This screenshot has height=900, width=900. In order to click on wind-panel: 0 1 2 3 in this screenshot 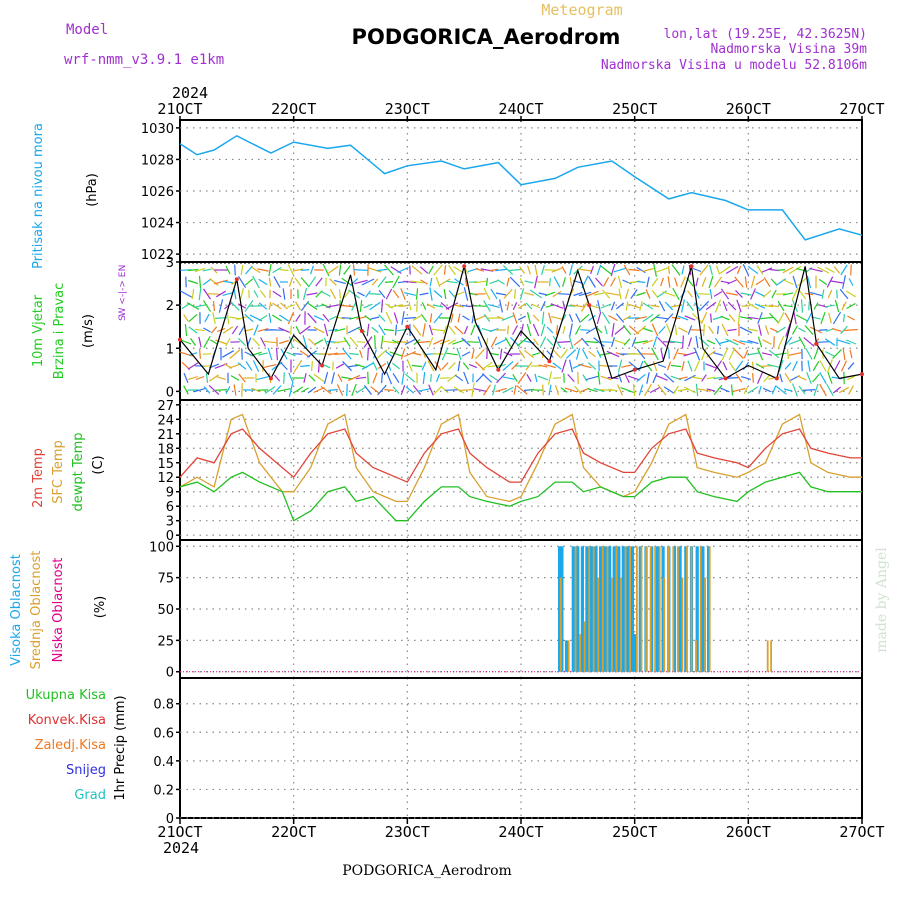, I will do `click(515, 328)`.